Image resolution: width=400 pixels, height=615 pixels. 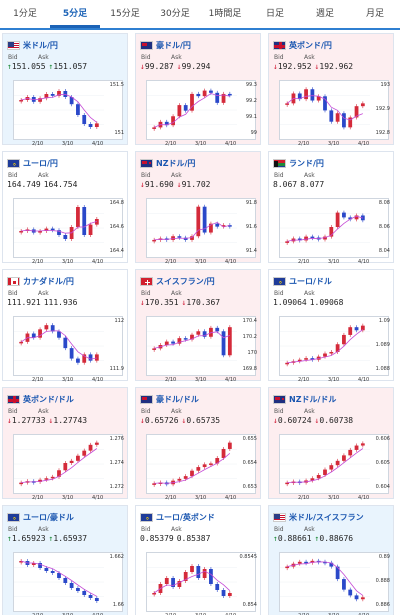 I want to click on tab-timeframe: 15分足, so click(x=125, y=14).